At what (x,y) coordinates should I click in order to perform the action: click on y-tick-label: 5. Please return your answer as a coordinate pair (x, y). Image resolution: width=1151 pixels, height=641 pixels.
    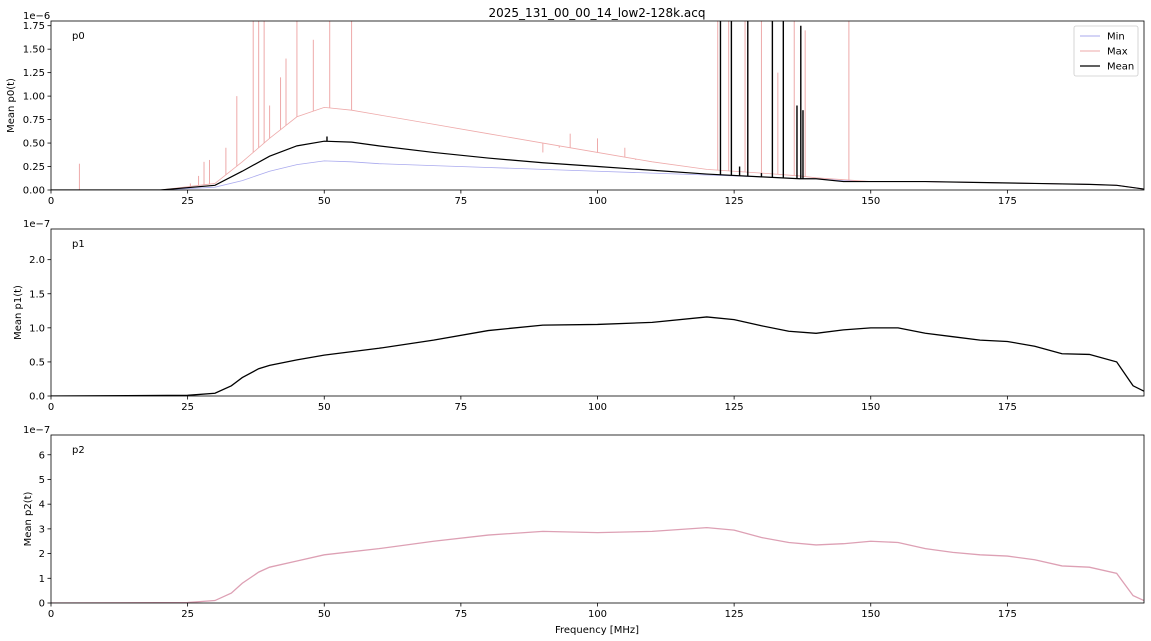
    Looking at the image, I should click on (42, 480).